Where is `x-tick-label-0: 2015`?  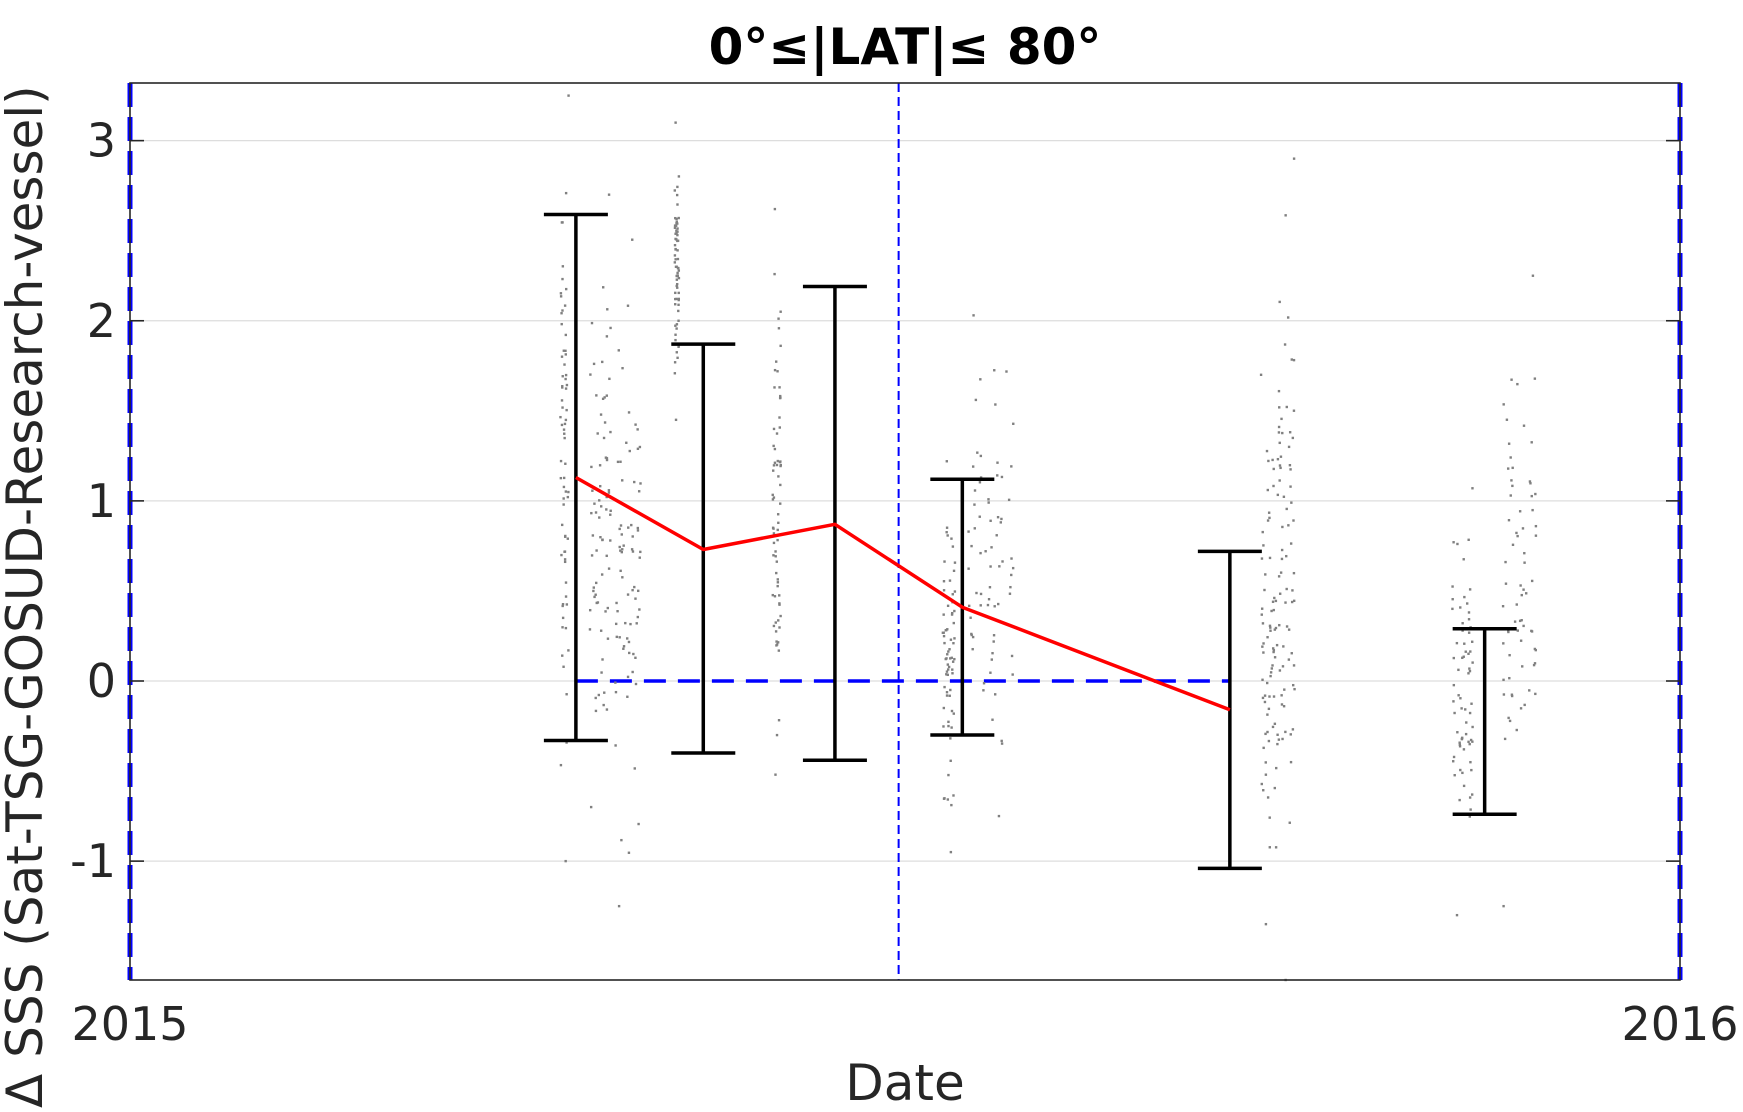
x-tick-label-0: 2015 is located at coordinates (129, 1024).